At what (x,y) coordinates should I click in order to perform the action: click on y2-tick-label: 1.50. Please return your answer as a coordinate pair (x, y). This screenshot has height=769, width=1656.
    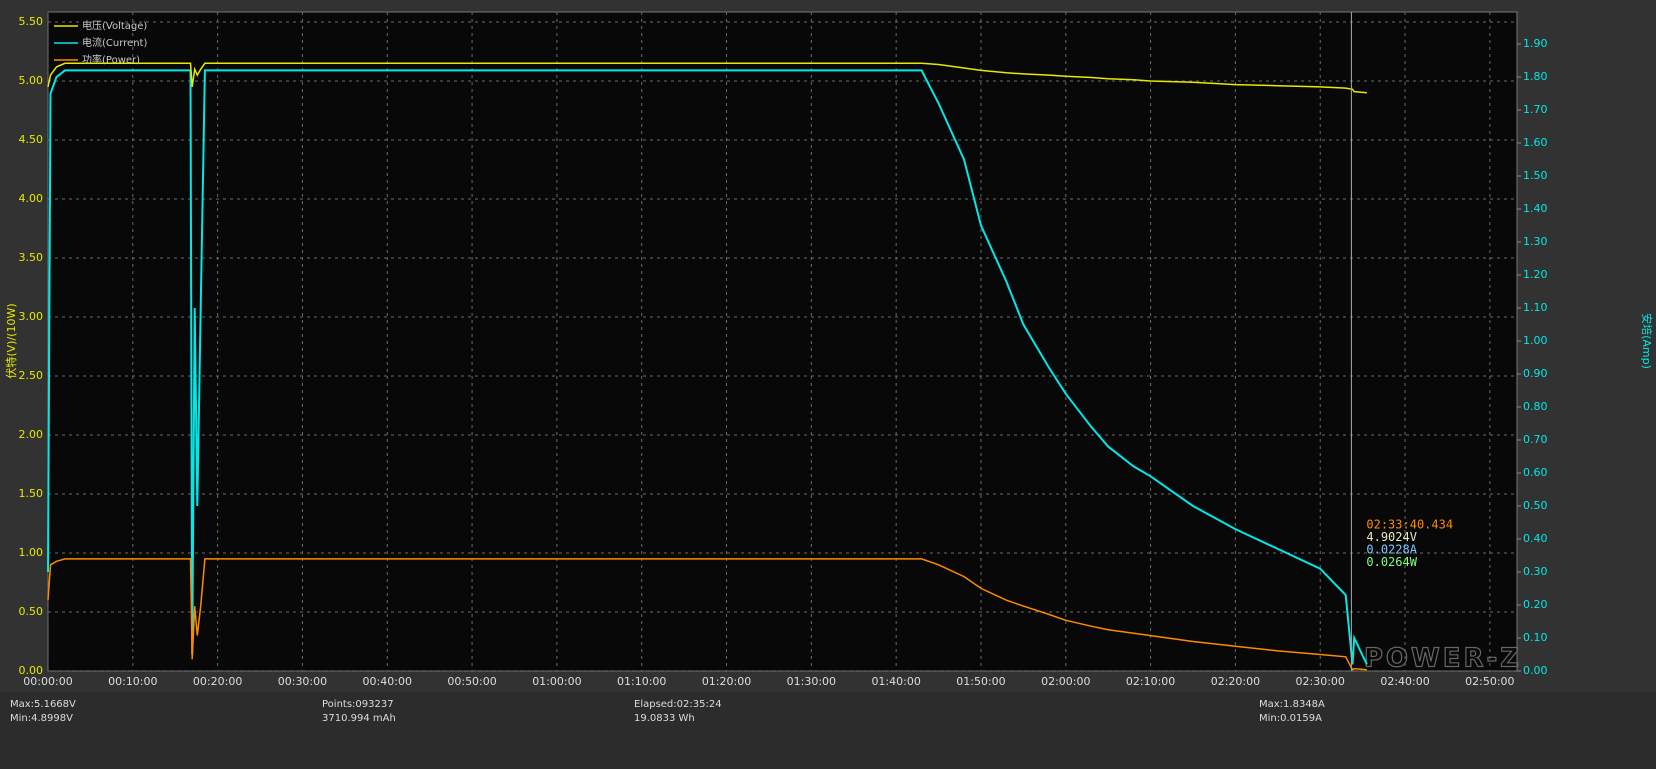
    Looking at the image, I should click on (1535, 175).